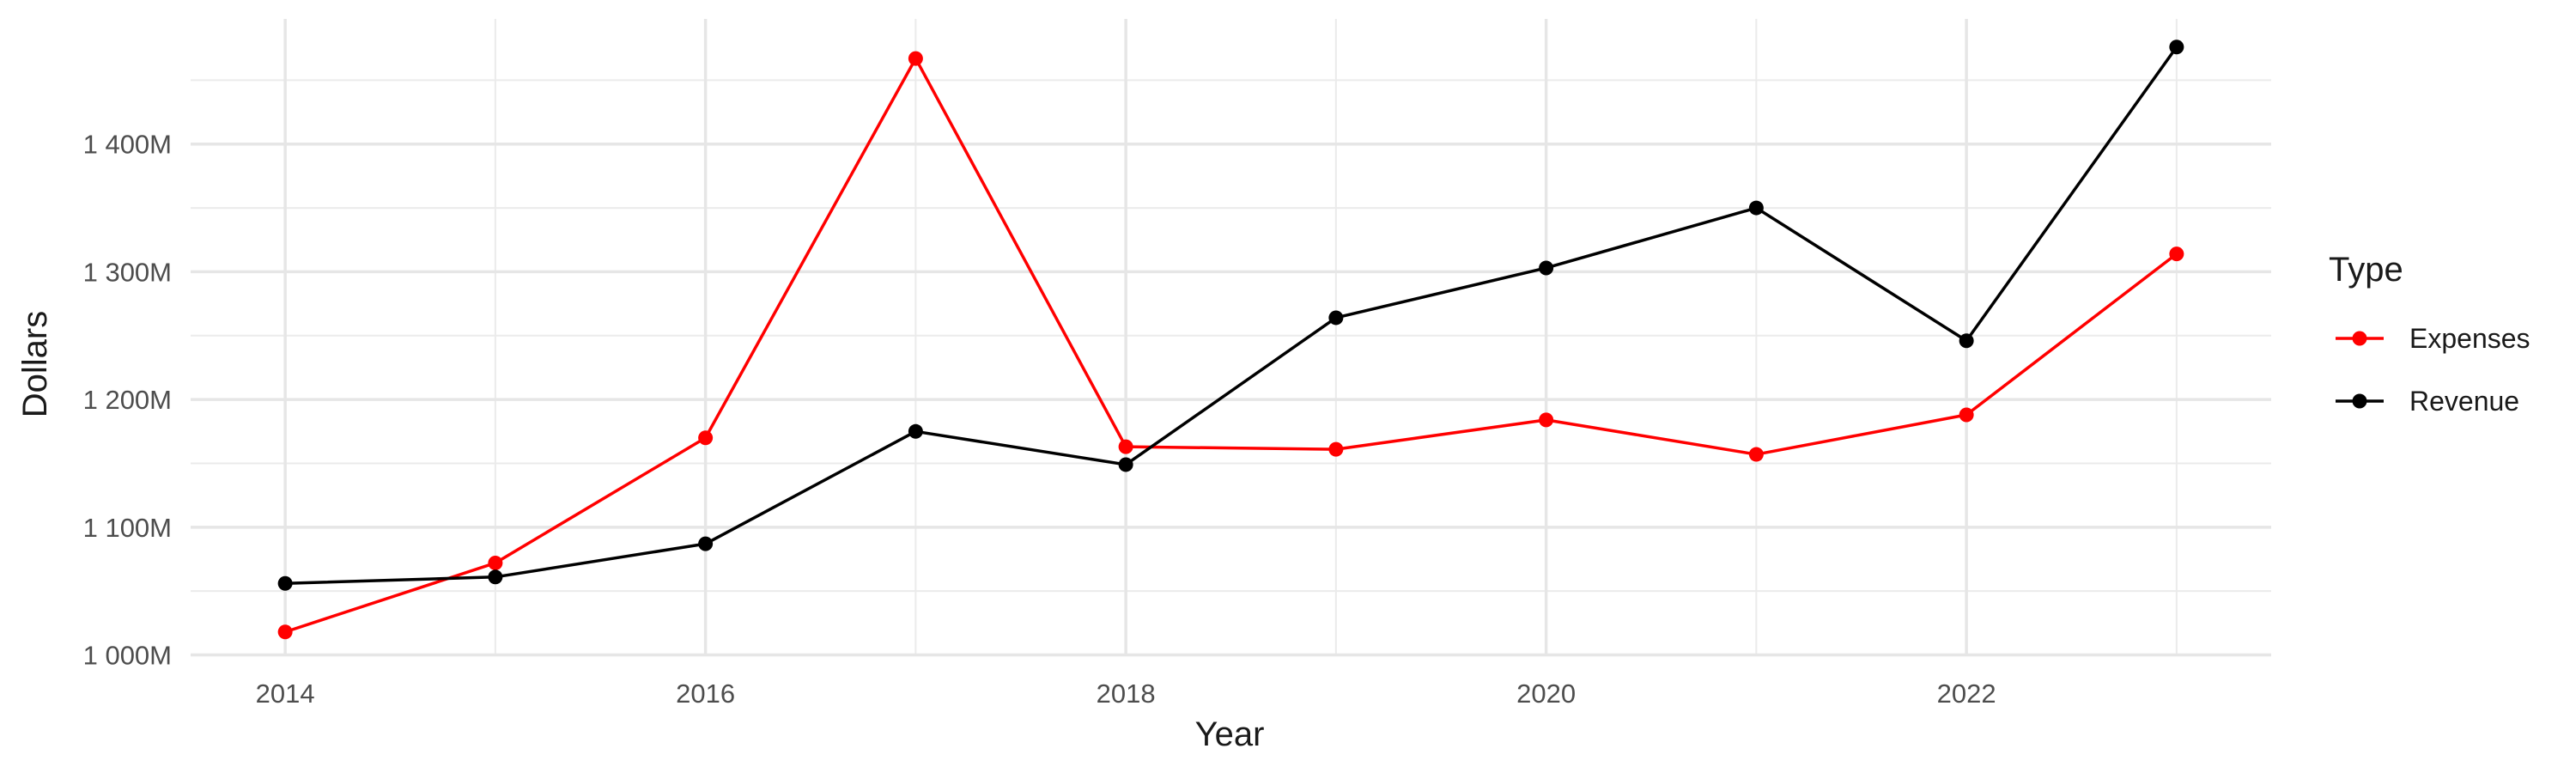  I want to click on legend-label-revenue: Revenue, so click(2464, 401).